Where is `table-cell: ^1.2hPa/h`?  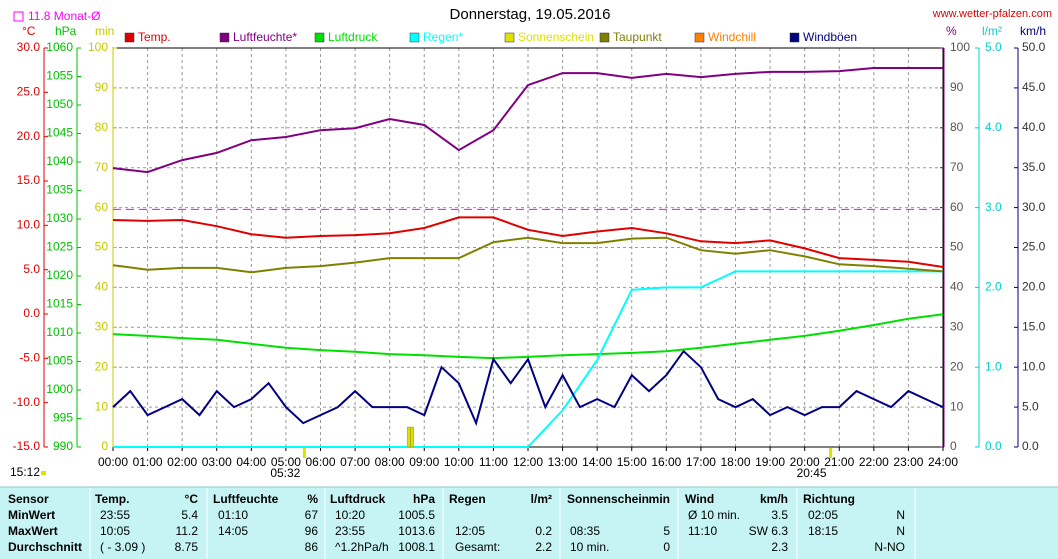 table-cell: ^1.2hPa/h is located at coordinates (362, 547).